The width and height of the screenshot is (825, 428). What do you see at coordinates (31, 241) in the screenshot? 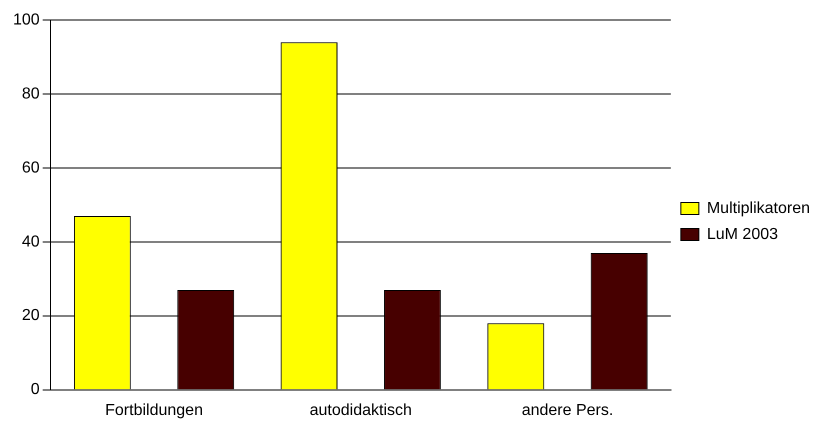
I see `y-tick-label: 40` at bounding box center [31, 241].